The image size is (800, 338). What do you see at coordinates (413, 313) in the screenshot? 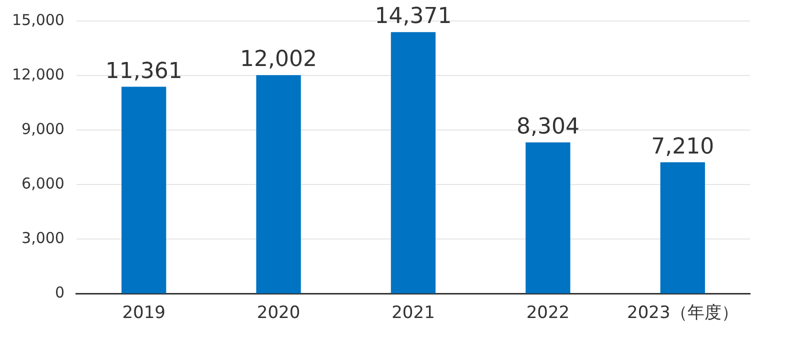
I see `x-tick-label: 2021` at bounding box center [413, 313].